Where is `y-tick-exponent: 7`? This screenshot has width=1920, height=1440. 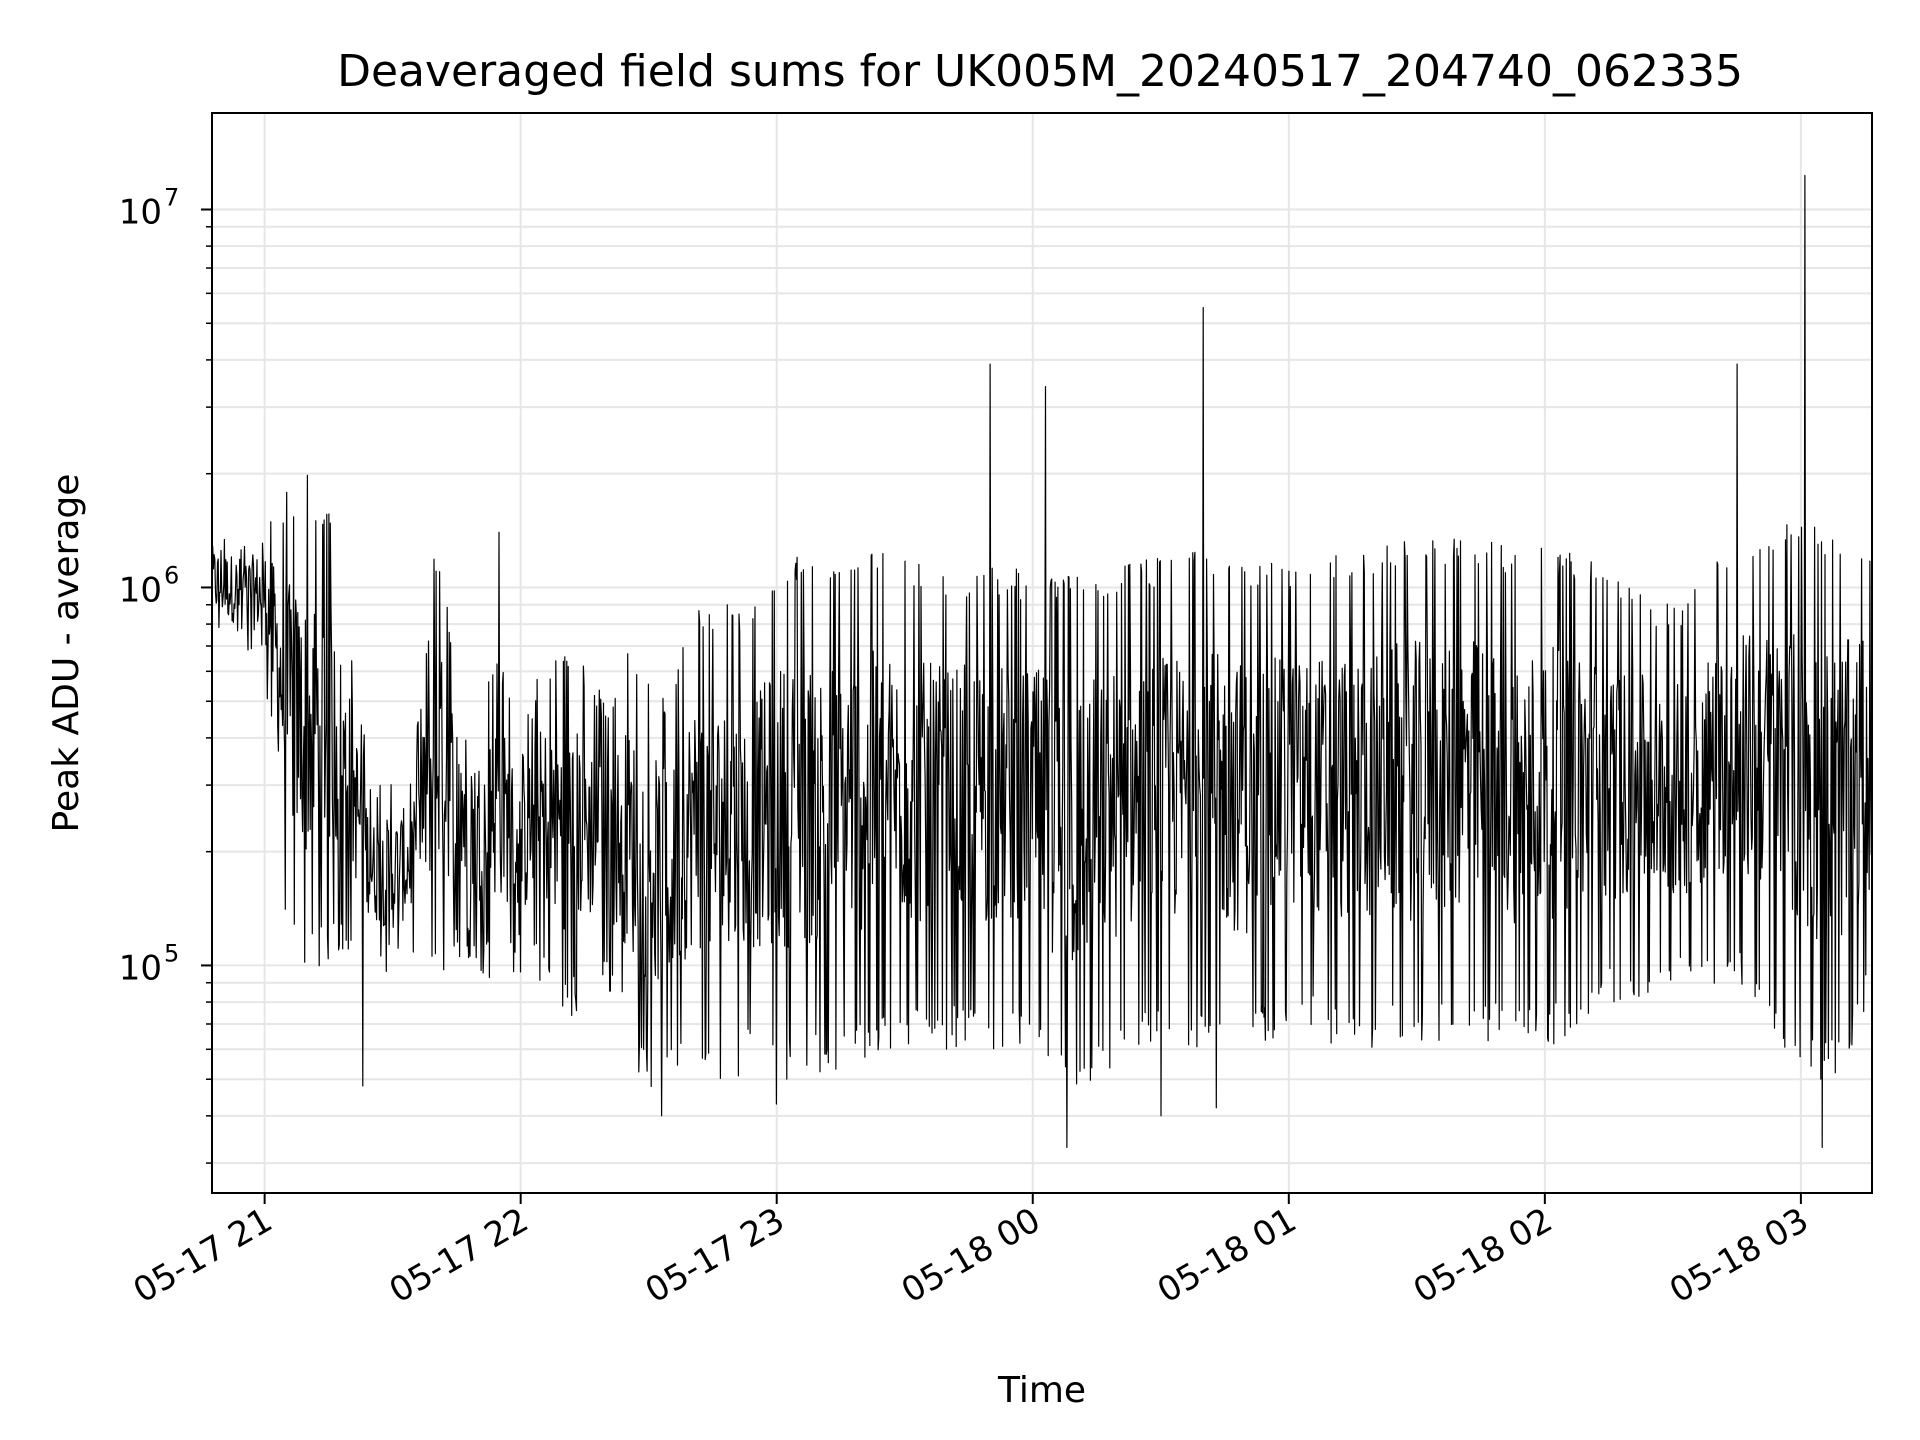 y-tick-exponent: 7 is located at coordinates (171, 197).